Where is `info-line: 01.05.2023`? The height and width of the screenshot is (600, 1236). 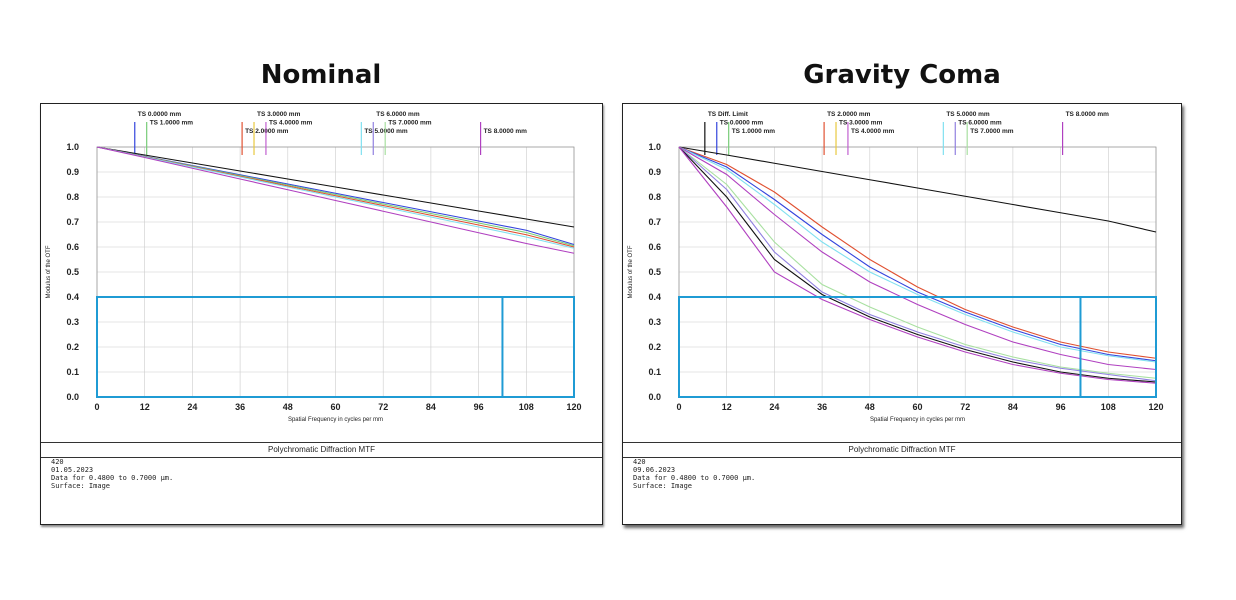 info-line: 01.05.2023 is located at coordinates (72, 470).